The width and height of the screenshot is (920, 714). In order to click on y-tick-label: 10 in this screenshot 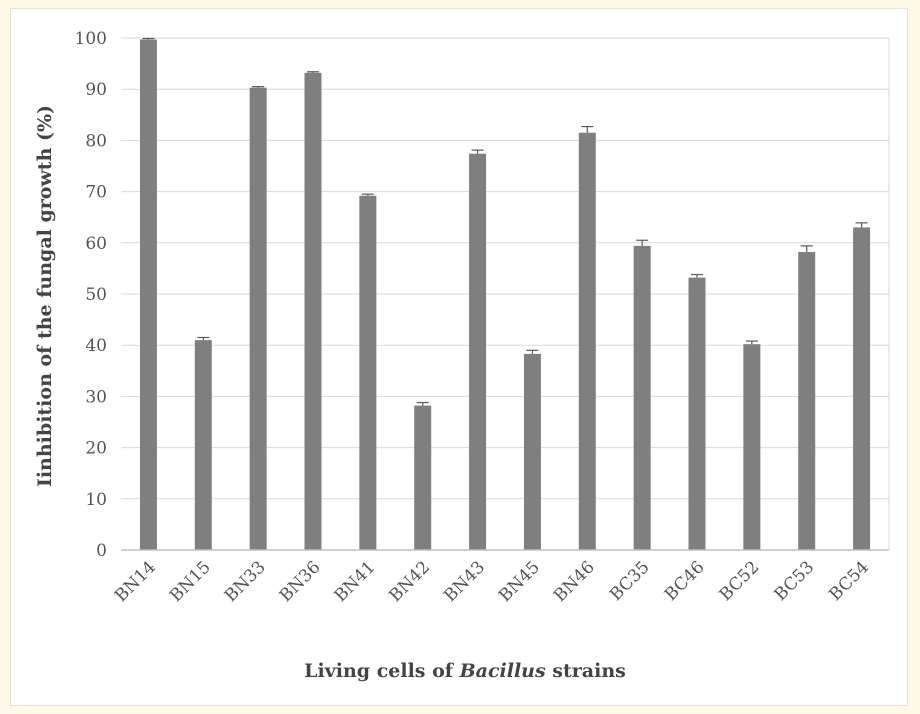, I will do `click(96, 500)`.